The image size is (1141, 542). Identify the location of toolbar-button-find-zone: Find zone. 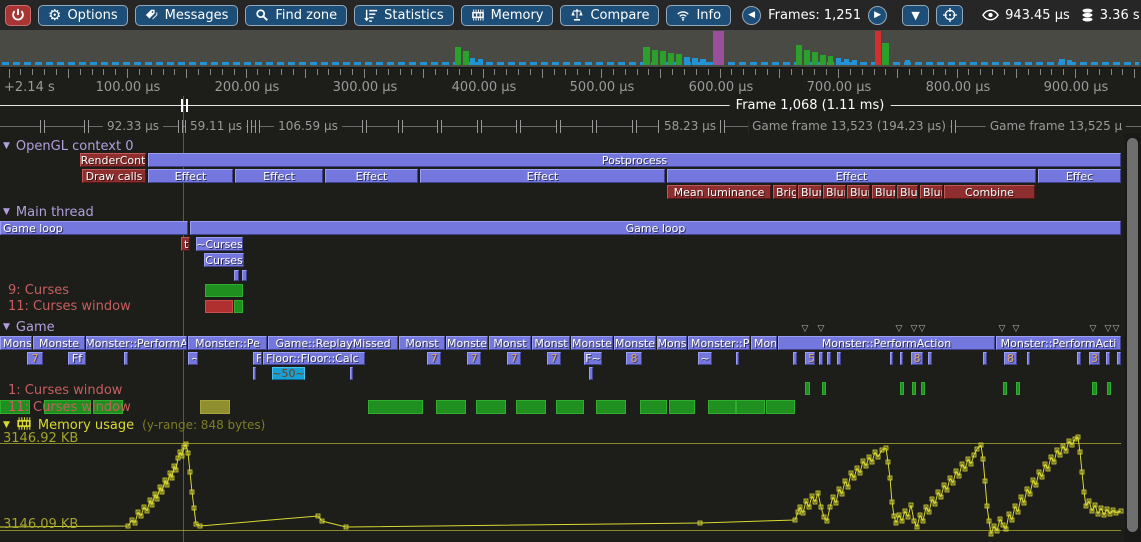
(296, 15).